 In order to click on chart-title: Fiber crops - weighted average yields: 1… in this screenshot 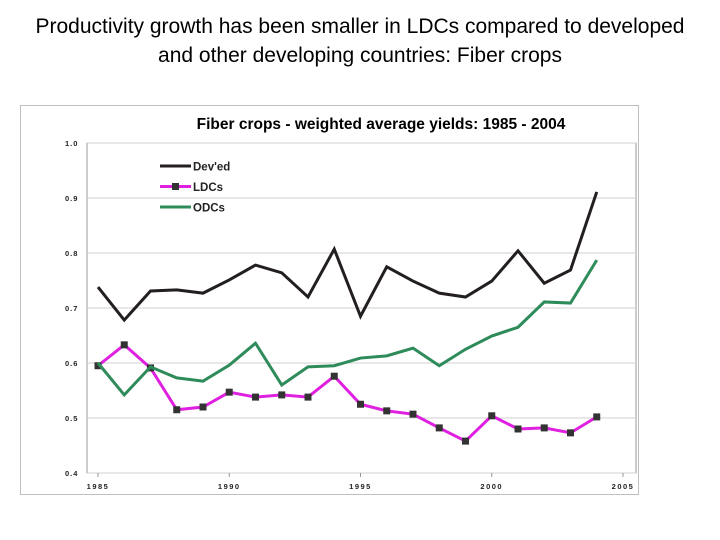, I will do `click(381, 124)`.